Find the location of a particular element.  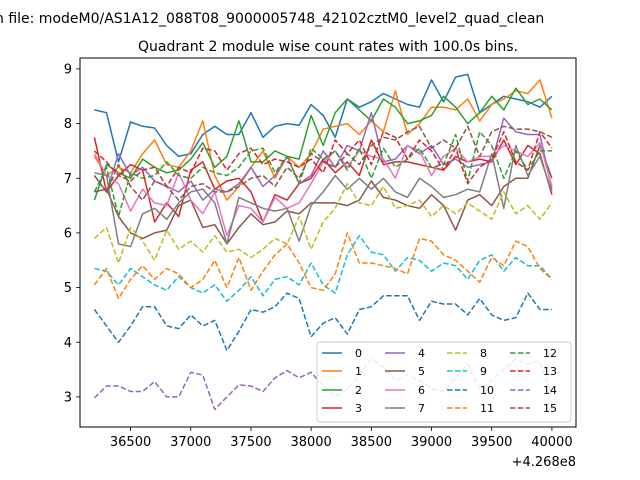

y-tick-label: 4 is located at coordinates (68, 343).